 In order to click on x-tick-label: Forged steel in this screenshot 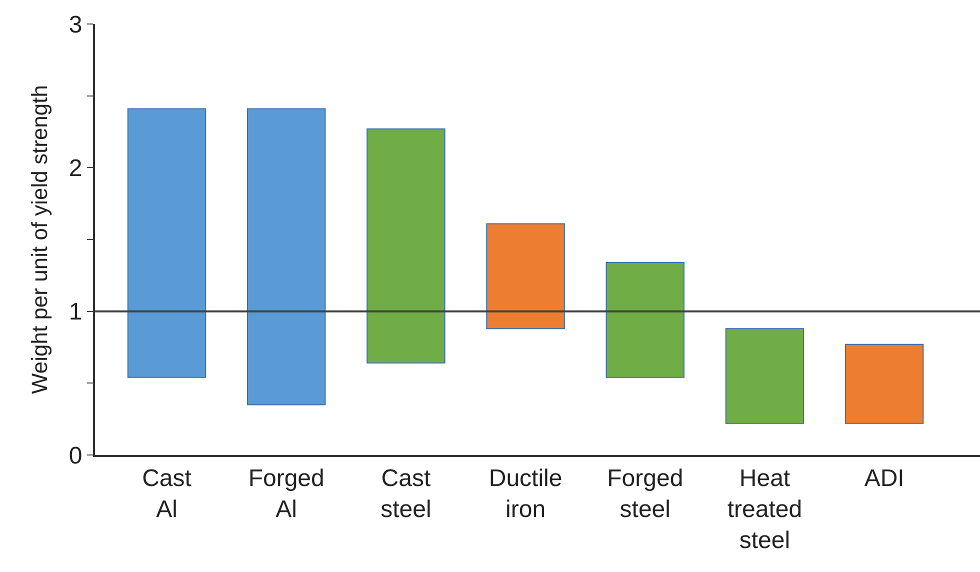, I will do `click(645, 493)`.